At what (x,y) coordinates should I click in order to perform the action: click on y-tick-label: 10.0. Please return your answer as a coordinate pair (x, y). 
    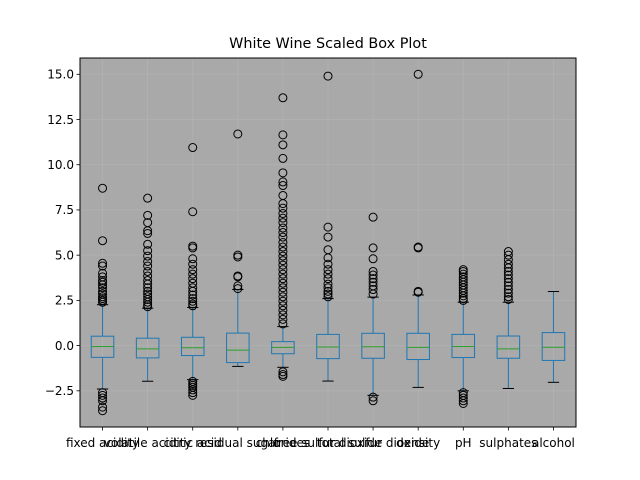
    Looking at the image, I should click on (60, 165).